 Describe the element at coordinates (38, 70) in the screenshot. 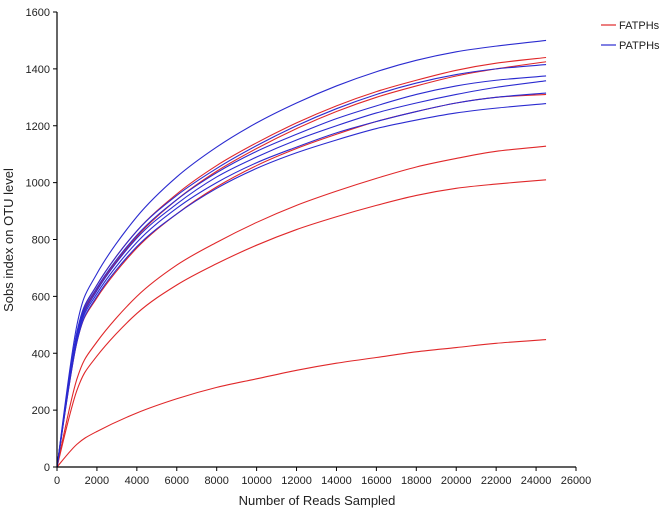

I see `y-tick-label: 1400` at that location.